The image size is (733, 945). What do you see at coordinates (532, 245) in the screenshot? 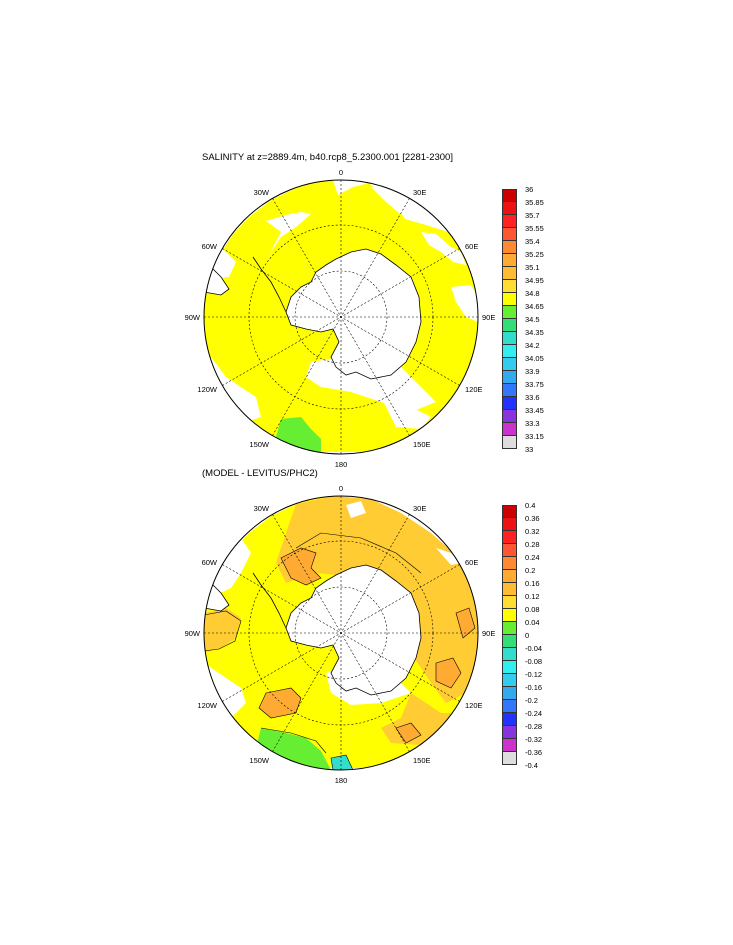
I see `colorbar-row: 35.4` at bounding box center [532, 245].